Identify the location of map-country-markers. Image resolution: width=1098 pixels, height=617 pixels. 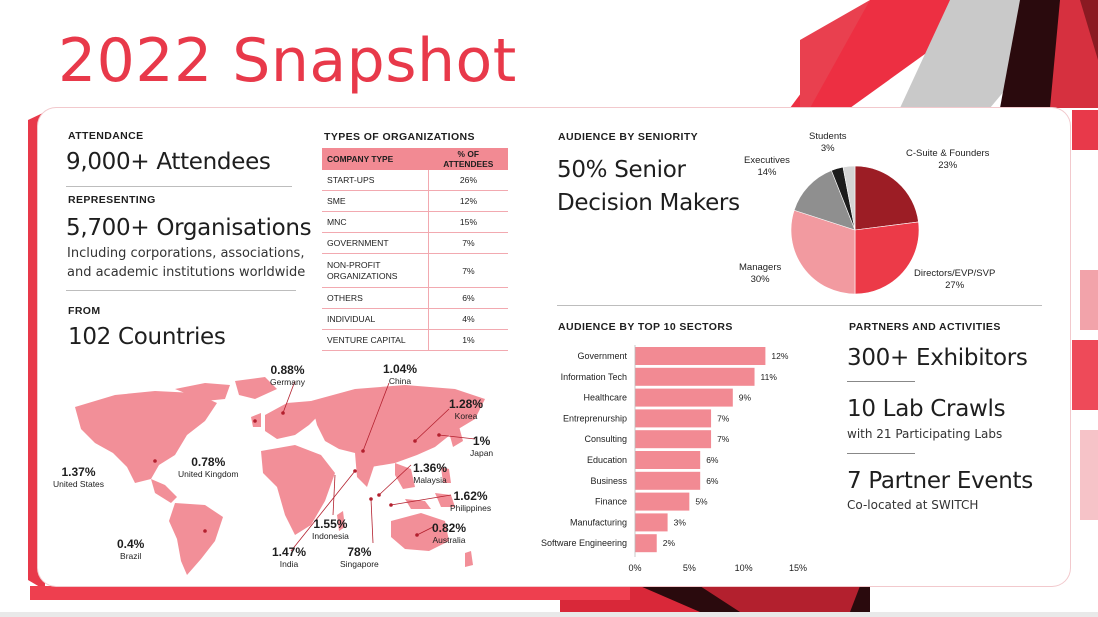
(297, 474).